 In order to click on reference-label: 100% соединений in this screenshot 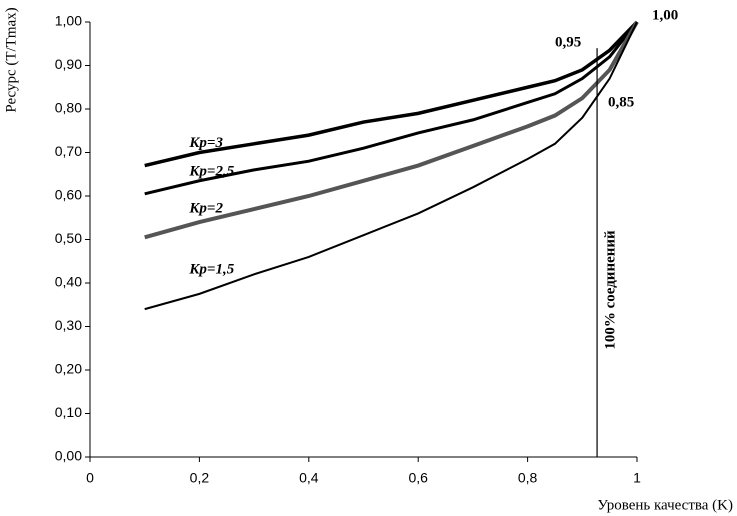, I will do `click(611, 290)`.